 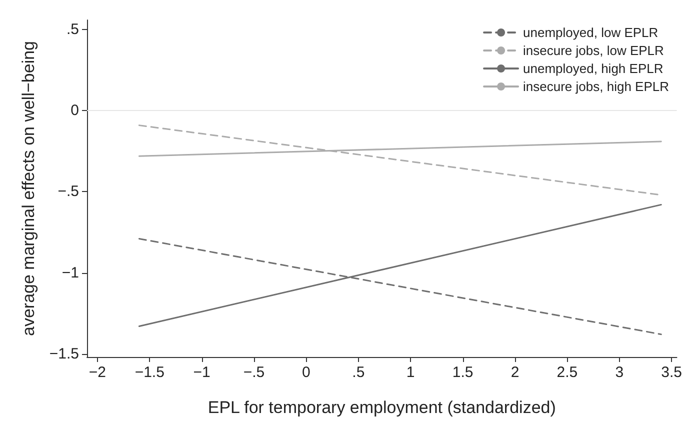 What do you see at coordinates (149, 372) in the screenshot?
I see `x-tick-label: −1.5` at bounding box center [149, 372].